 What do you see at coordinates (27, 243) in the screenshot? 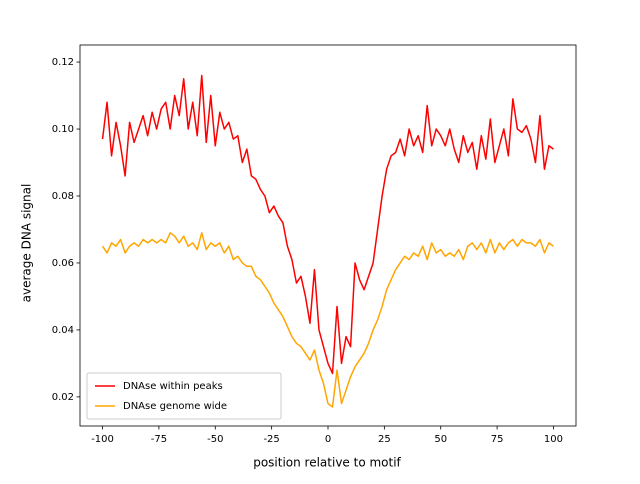
I see `y-axis-label: average DNA signal` at bounding box center [27, 243].